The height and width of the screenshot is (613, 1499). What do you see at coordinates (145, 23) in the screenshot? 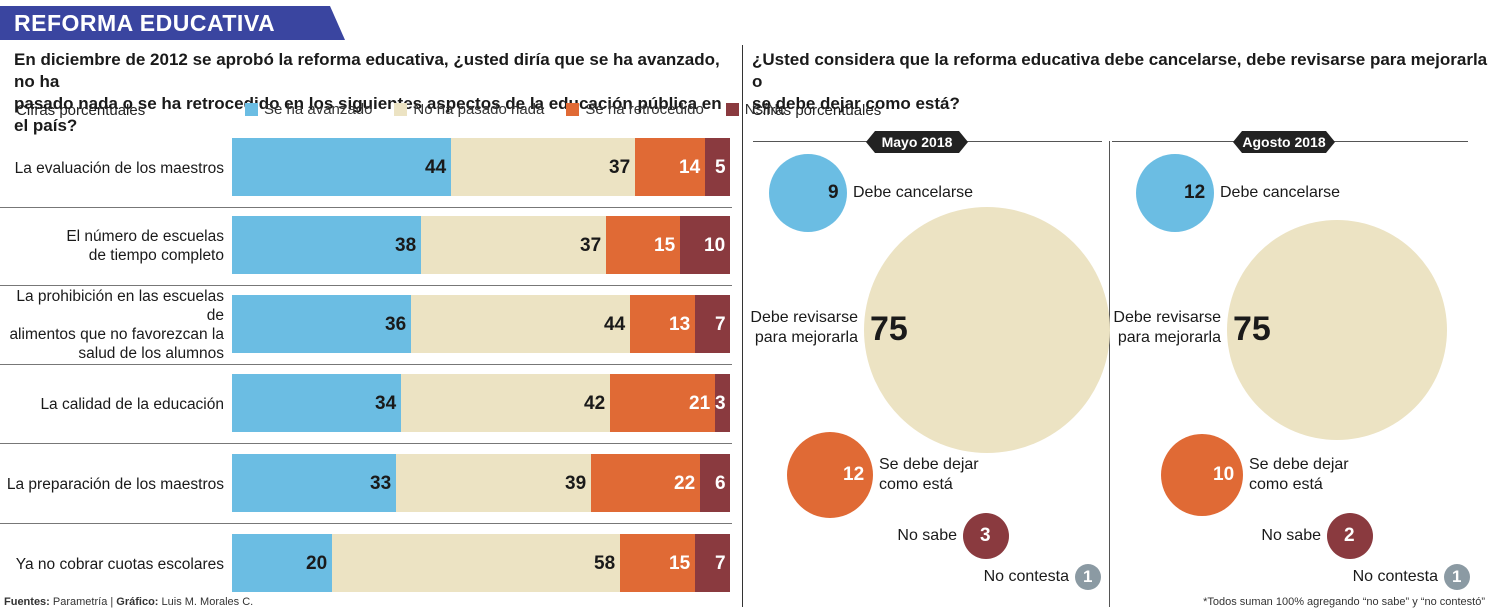
I see `banner-title: REFORMA EDUCATIVA` at bounding box center [145, 23].